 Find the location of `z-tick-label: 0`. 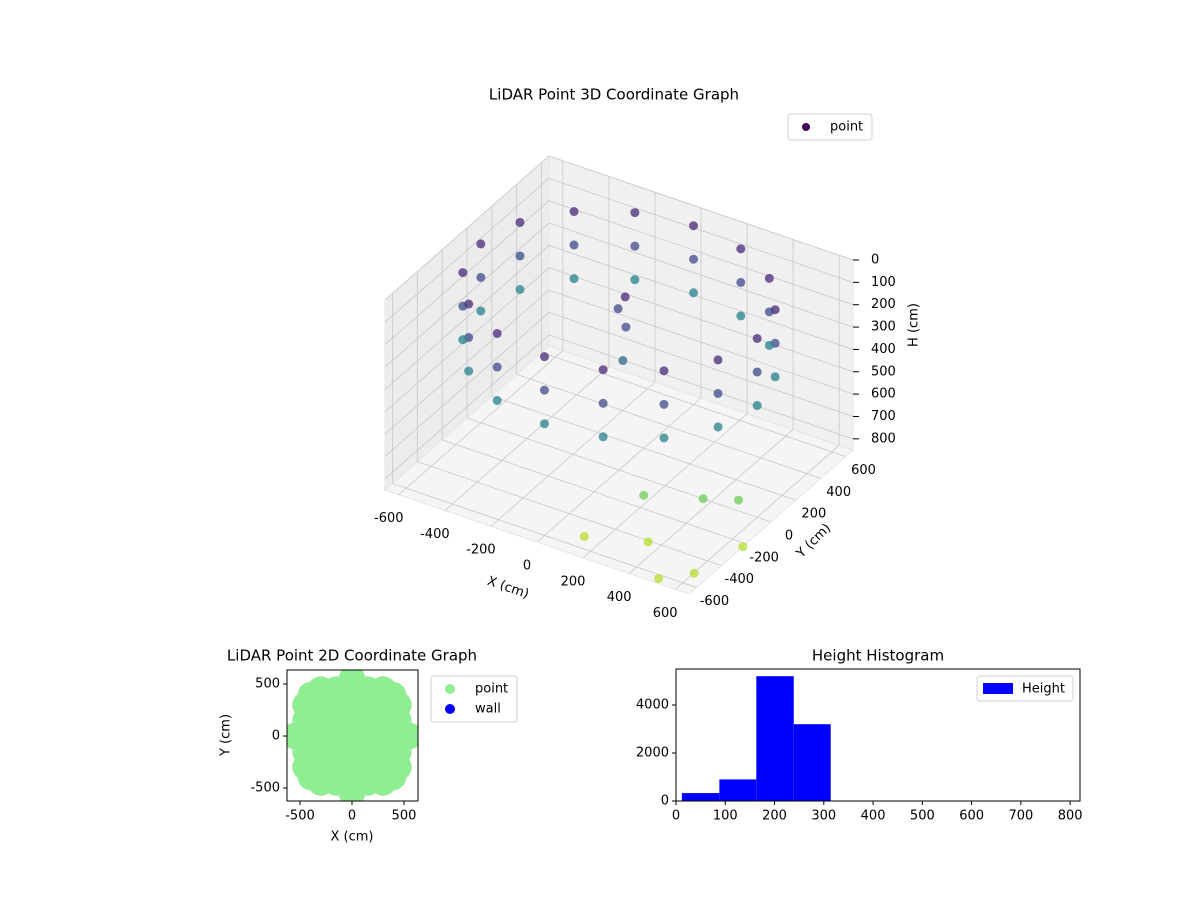

z-tick-label: 0 is located at coordinates (875, 260).